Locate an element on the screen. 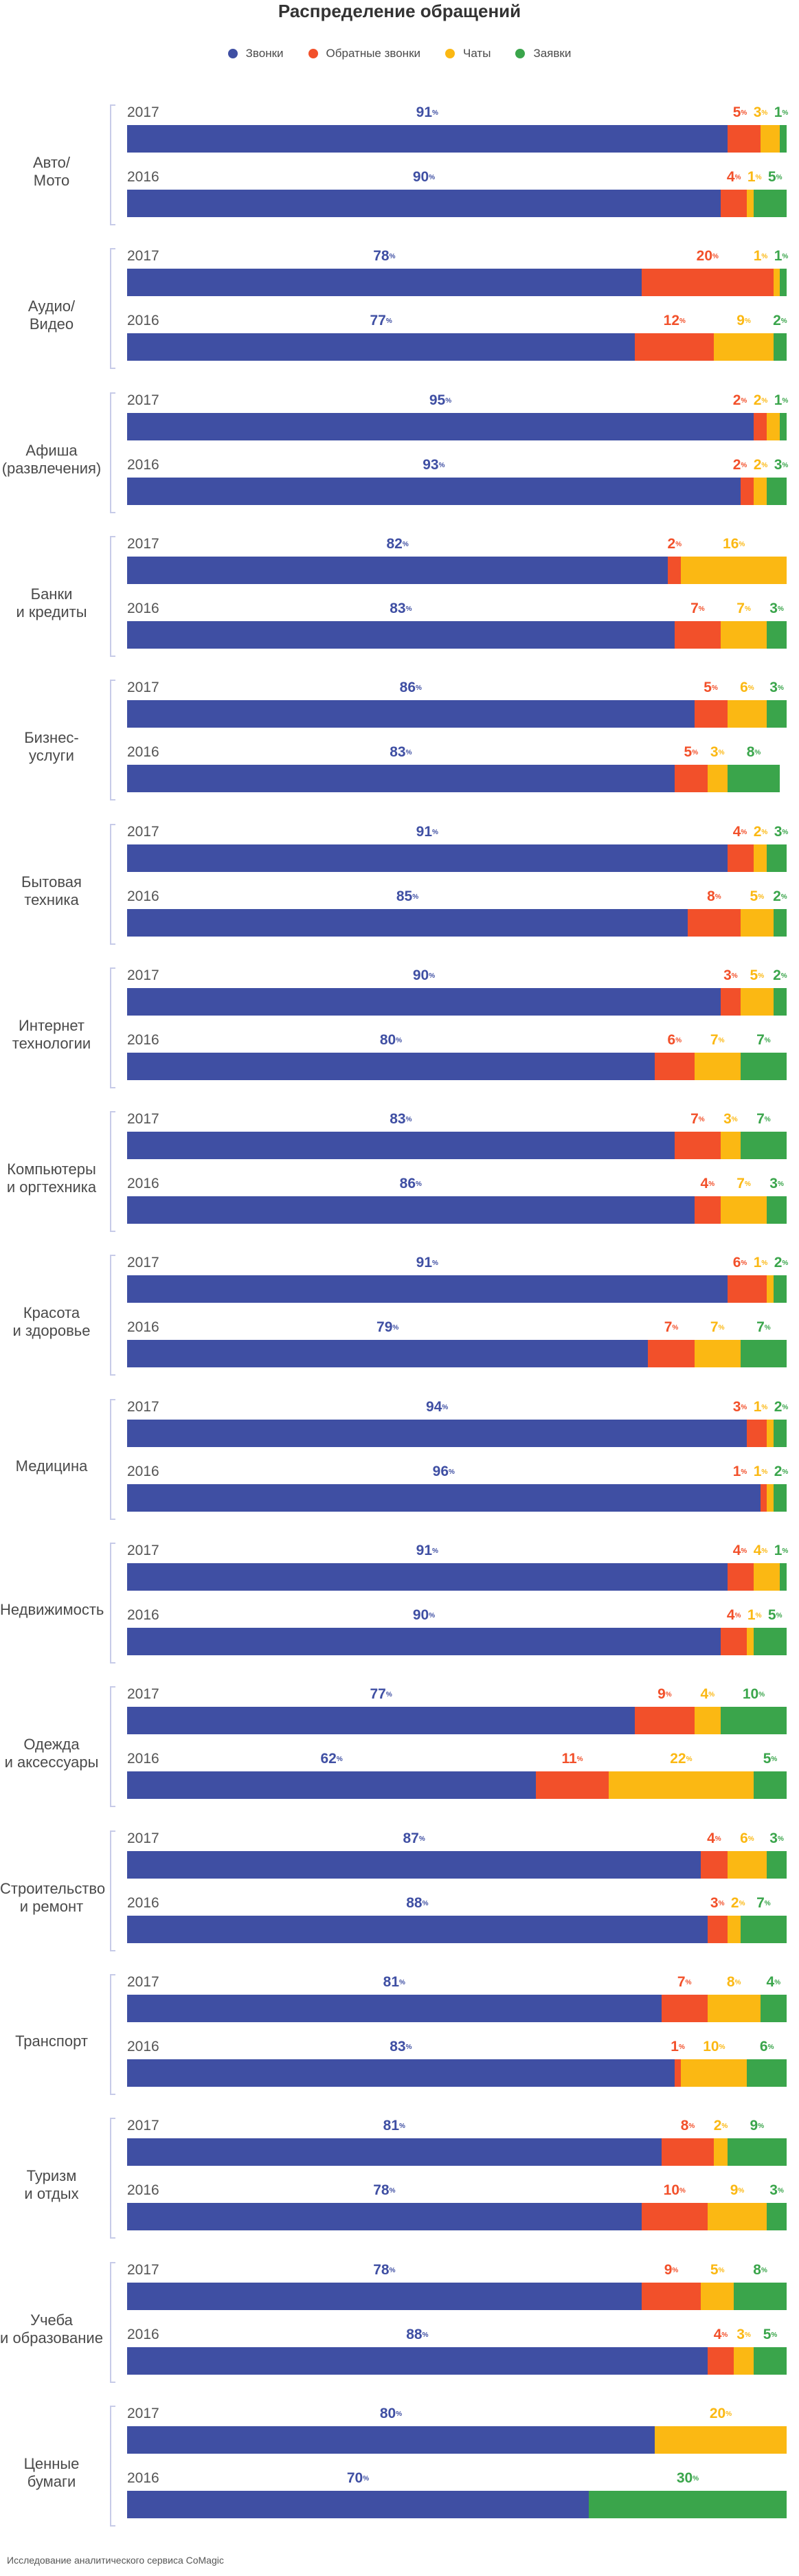  data-label-value: 4 is located at coordinates (736, 1550).